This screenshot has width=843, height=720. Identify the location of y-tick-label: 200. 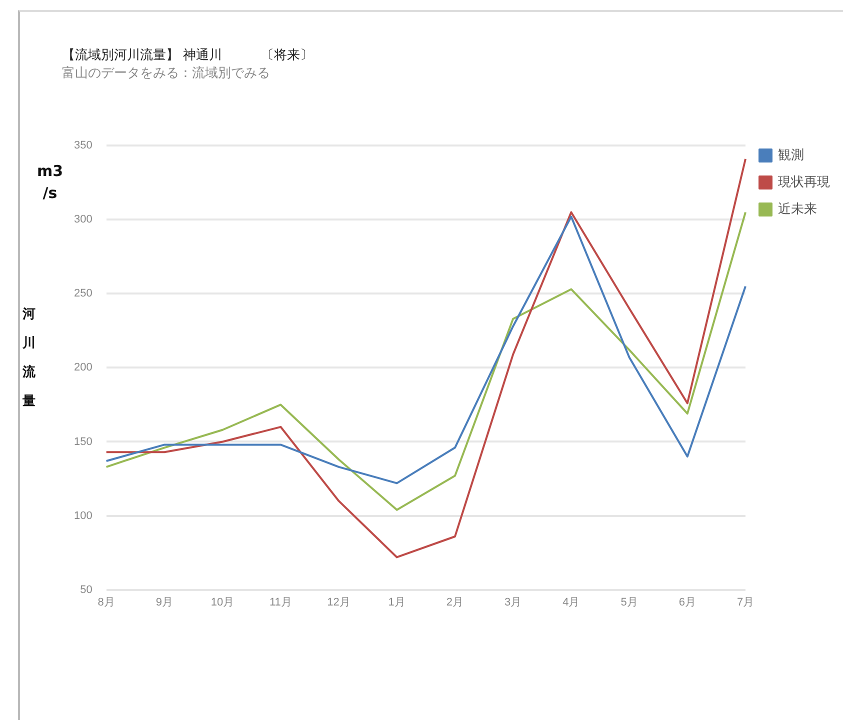
(83, 368).